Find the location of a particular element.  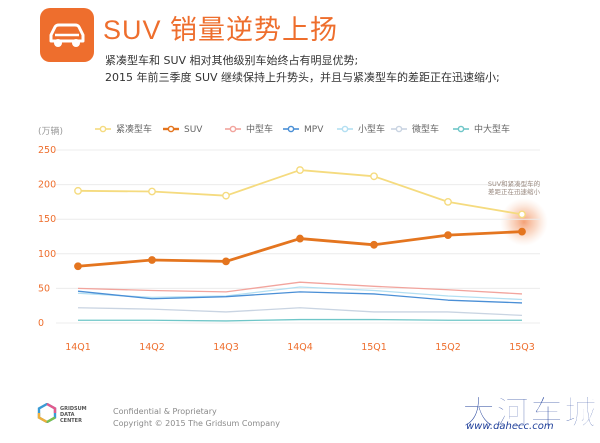

watermark-title: 大河车城 is located at coordinates (530, 413).